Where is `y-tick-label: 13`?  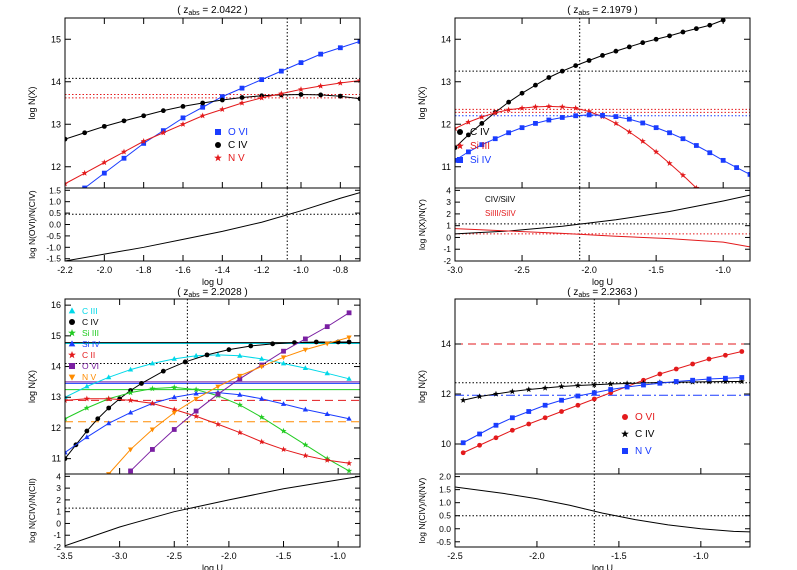 y-tick-label: 13 is located at coordinates (56, 397).